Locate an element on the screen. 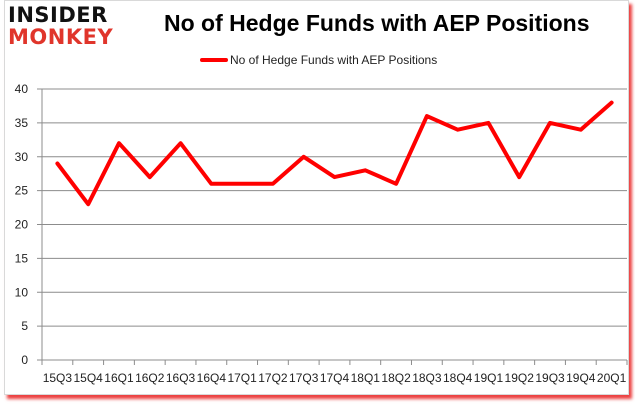 The width and height of the screenshot is (635, 405). legend-label: No of Hedge Funds with AEP Positions is located at coordinates (334, 60).